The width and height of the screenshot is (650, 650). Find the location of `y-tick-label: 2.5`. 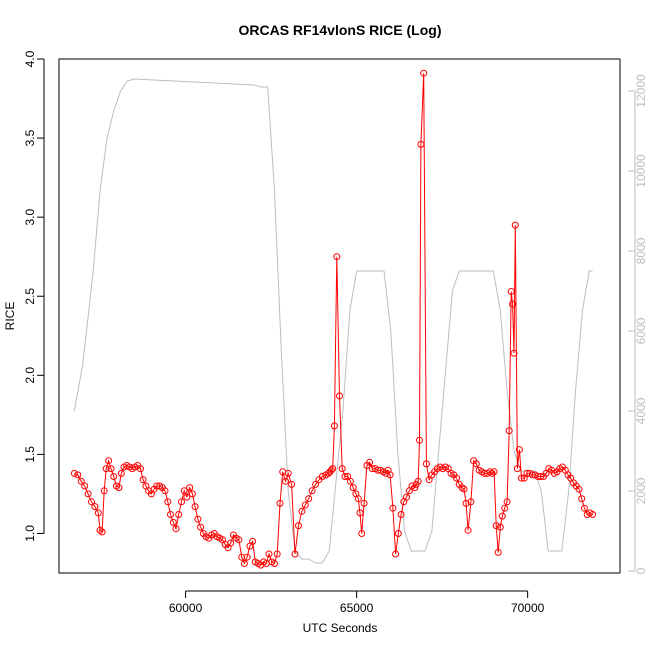

y-tick-label: 2.5 is located at coordinates (30, 296).